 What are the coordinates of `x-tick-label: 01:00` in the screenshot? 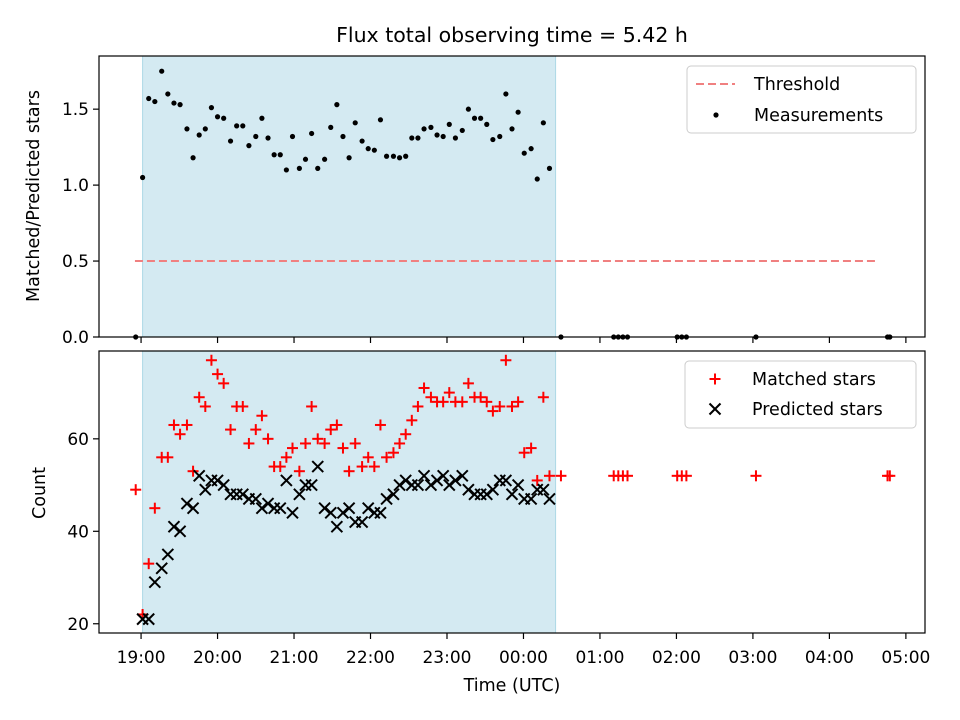 It's located at (599, 658).